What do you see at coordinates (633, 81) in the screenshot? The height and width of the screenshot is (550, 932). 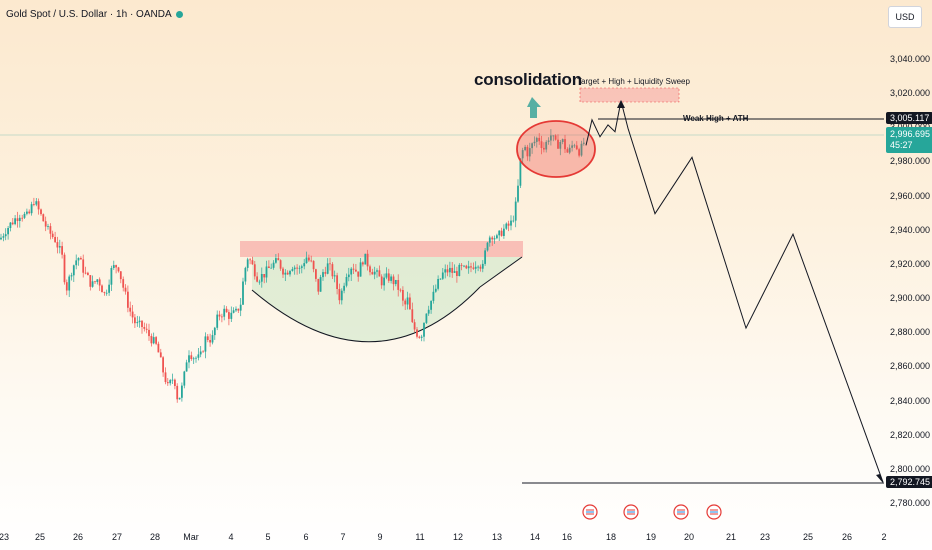 I see `target-label: Target + High + Liquidity Sweep` at bounding box center [633, 81].